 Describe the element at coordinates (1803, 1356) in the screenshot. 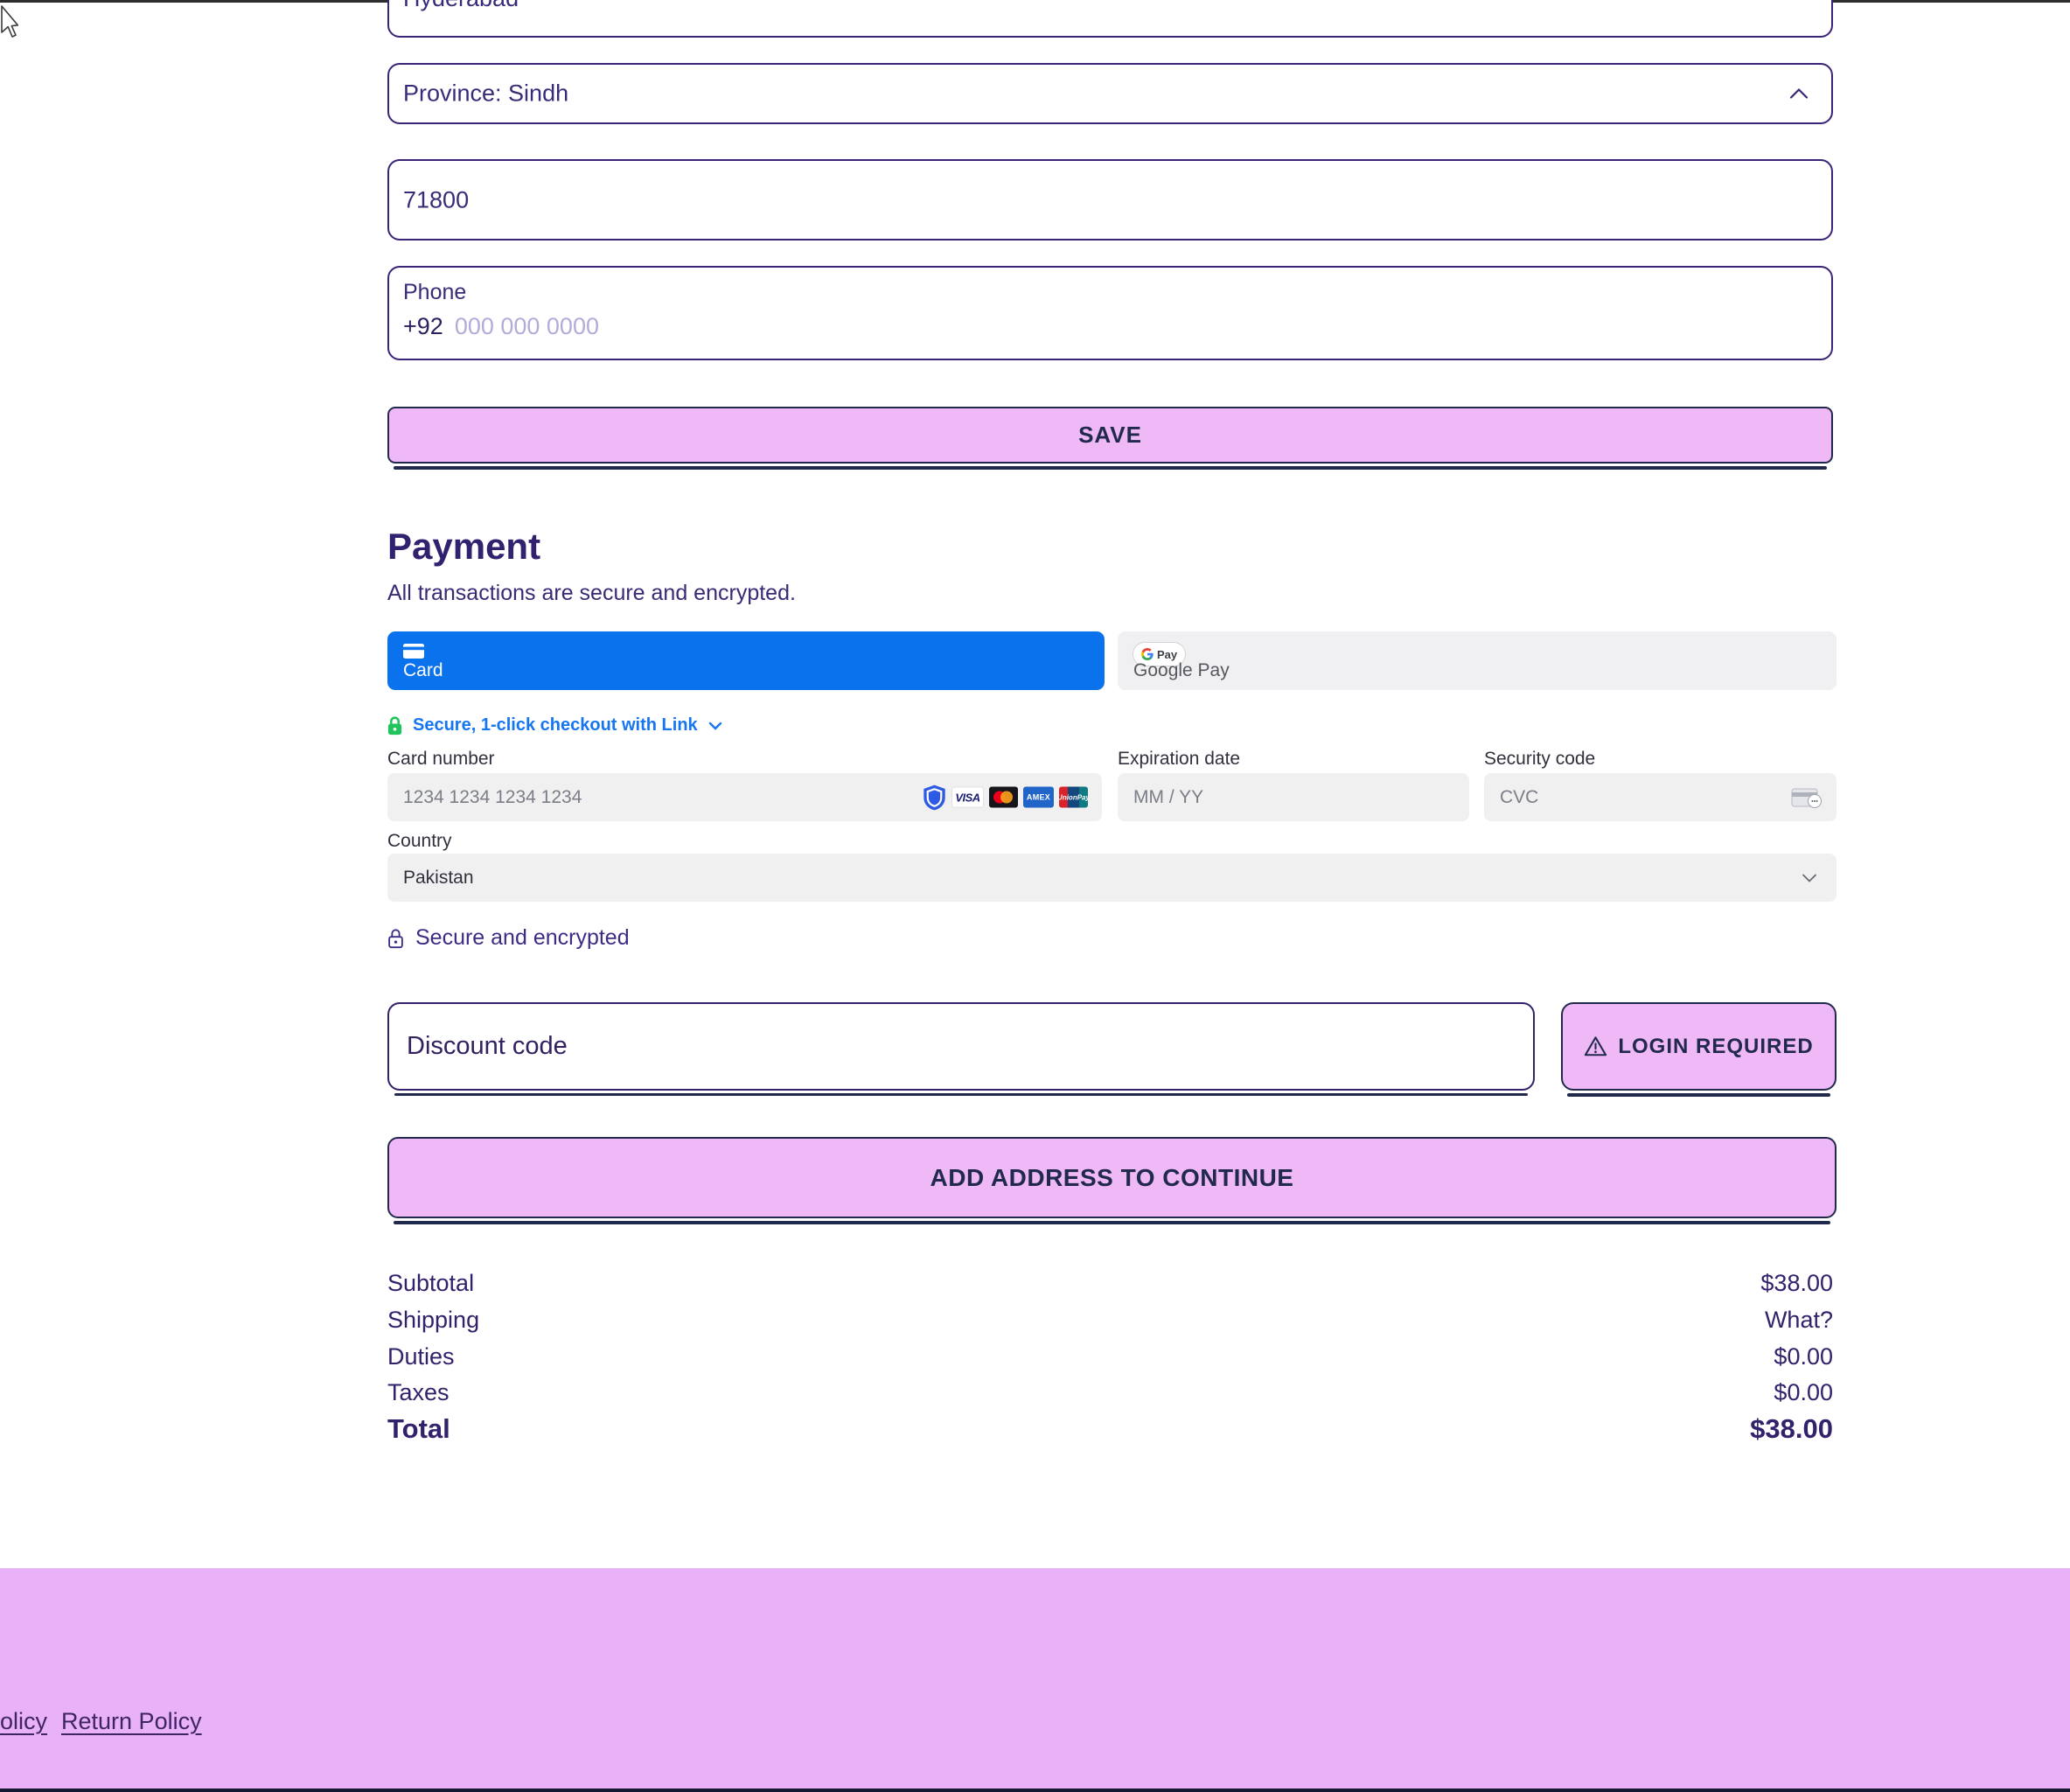

I see `duties-value: $0.00` at that location.